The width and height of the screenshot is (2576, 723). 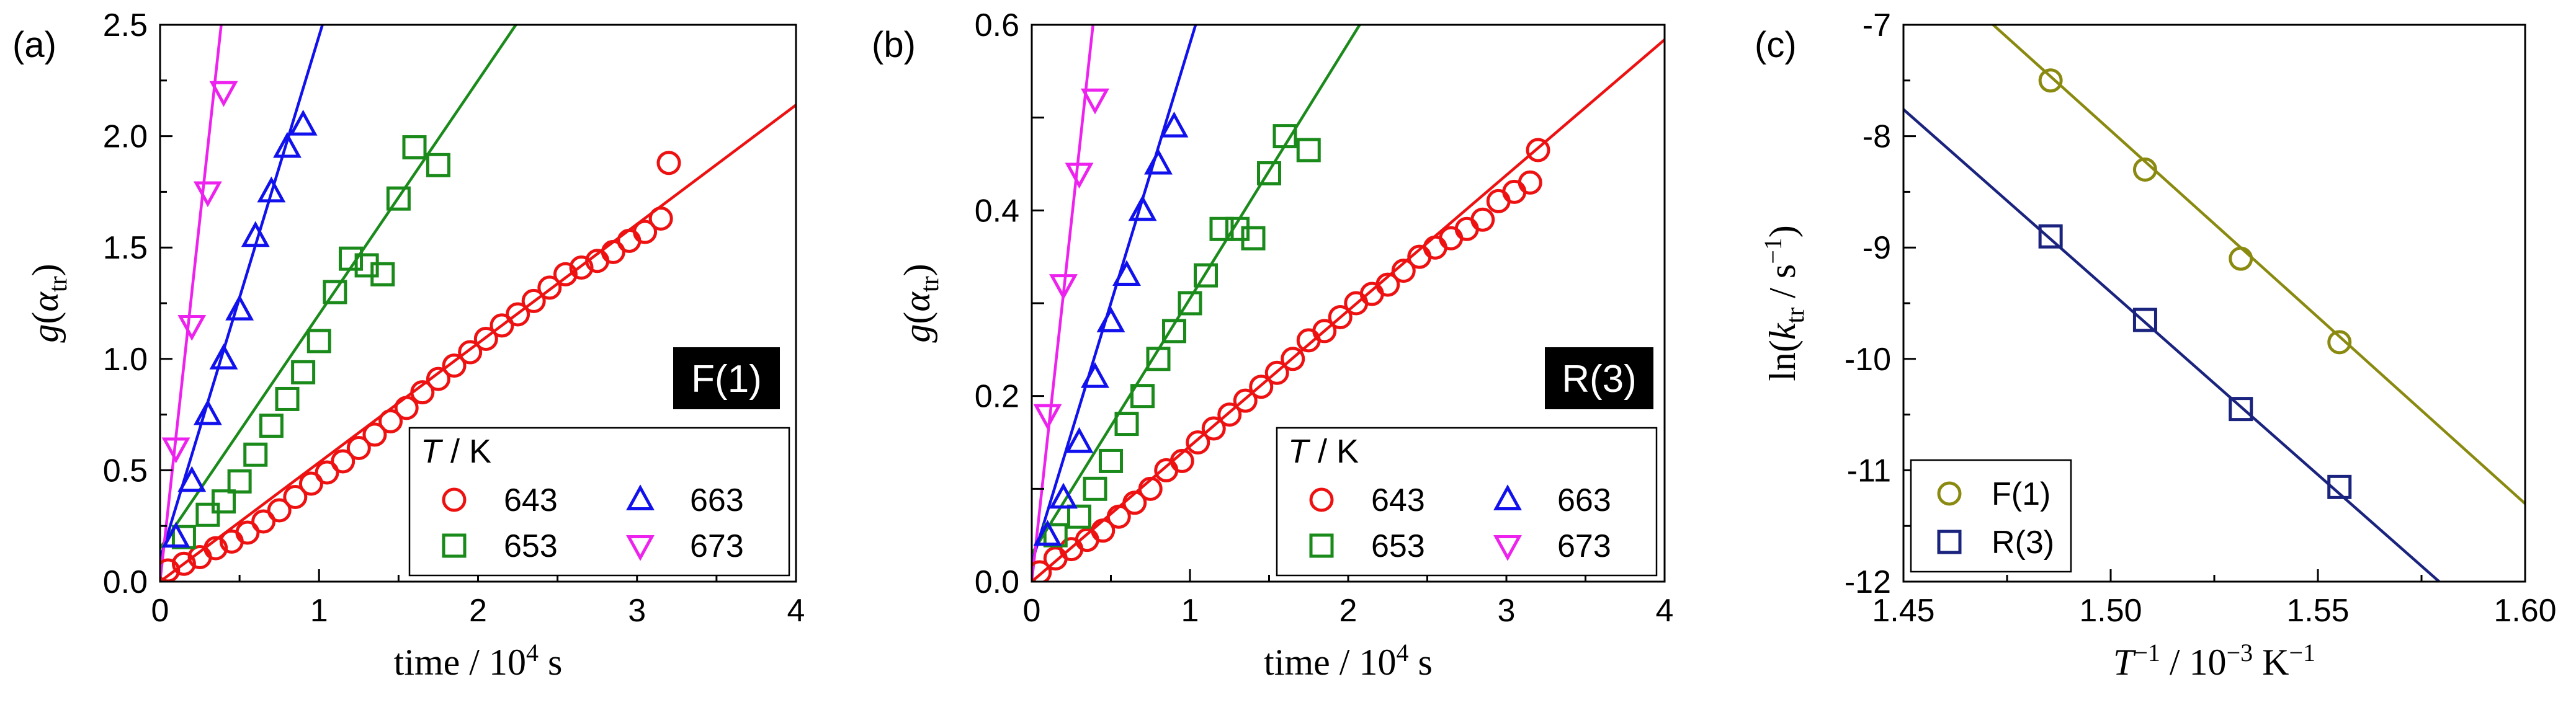 I want to click on x-tick-label: 4, so click(x=796, y=611).